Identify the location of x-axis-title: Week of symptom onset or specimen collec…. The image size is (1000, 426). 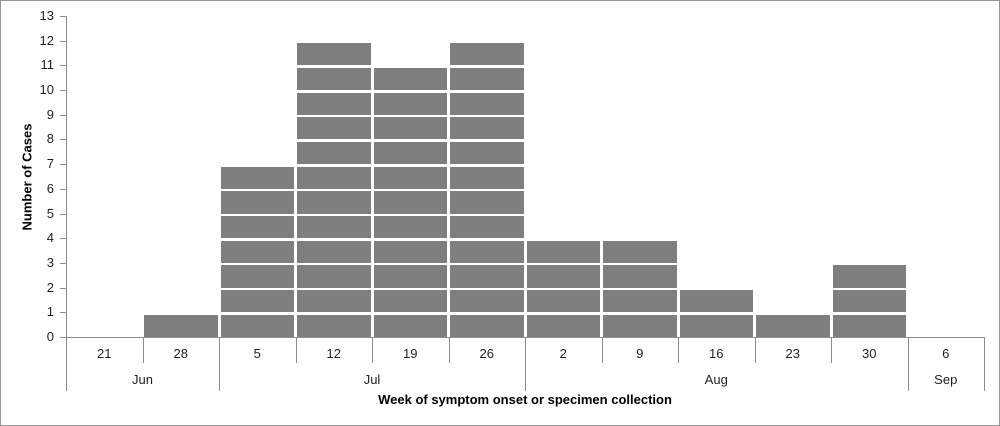
(525, 399).